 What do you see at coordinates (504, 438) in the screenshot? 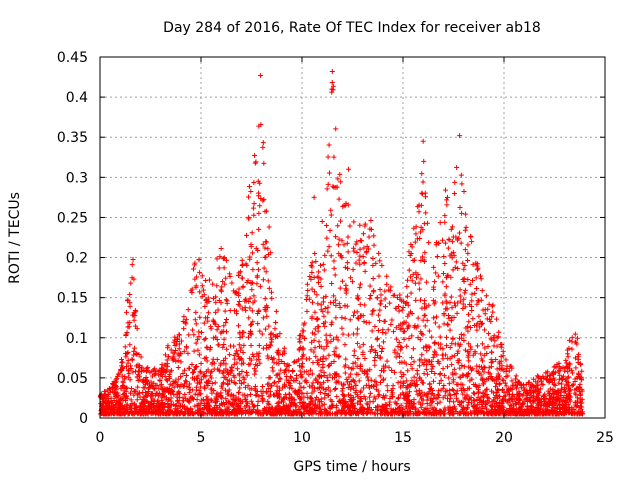
I see `x-tick-label: 20` at bounding box center [504, 438].